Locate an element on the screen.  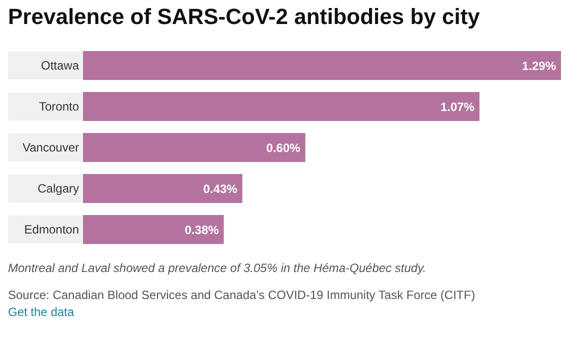
text: Get the data is located at coordinates (42, 312).